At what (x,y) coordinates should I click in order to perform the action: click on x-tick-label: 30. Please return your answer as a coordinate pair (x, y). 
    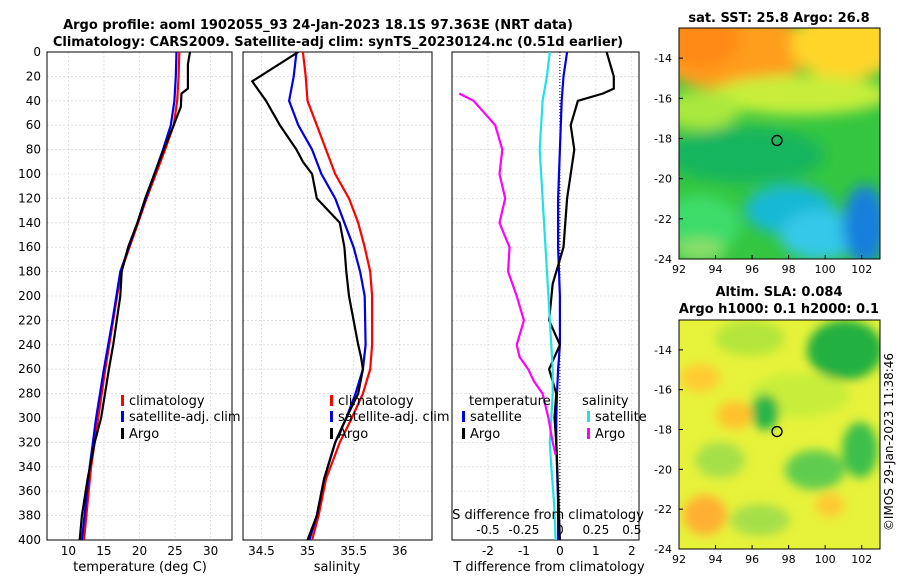
    Looking at the image, I should click on (210, 551).